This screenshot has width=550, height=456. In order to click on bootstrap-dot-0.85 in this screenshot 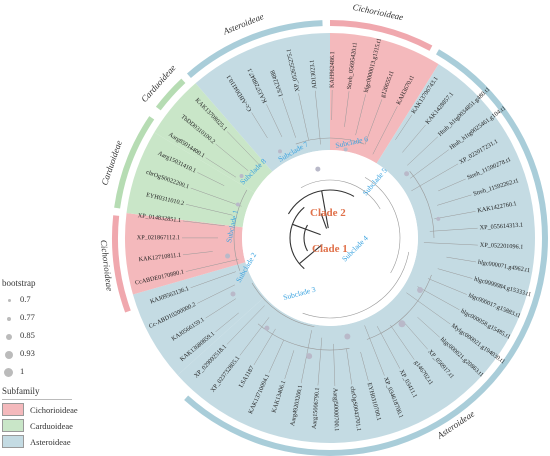, I will do `click(9, 337)`.